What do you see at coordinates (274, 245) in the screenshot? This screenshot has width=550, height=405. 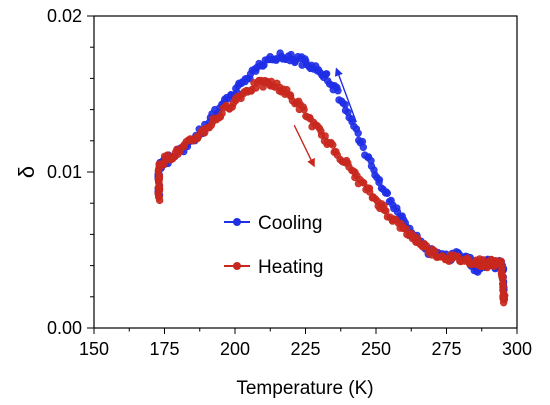 I see `legend: Cooling Heating` at bounding box center [274, 245].